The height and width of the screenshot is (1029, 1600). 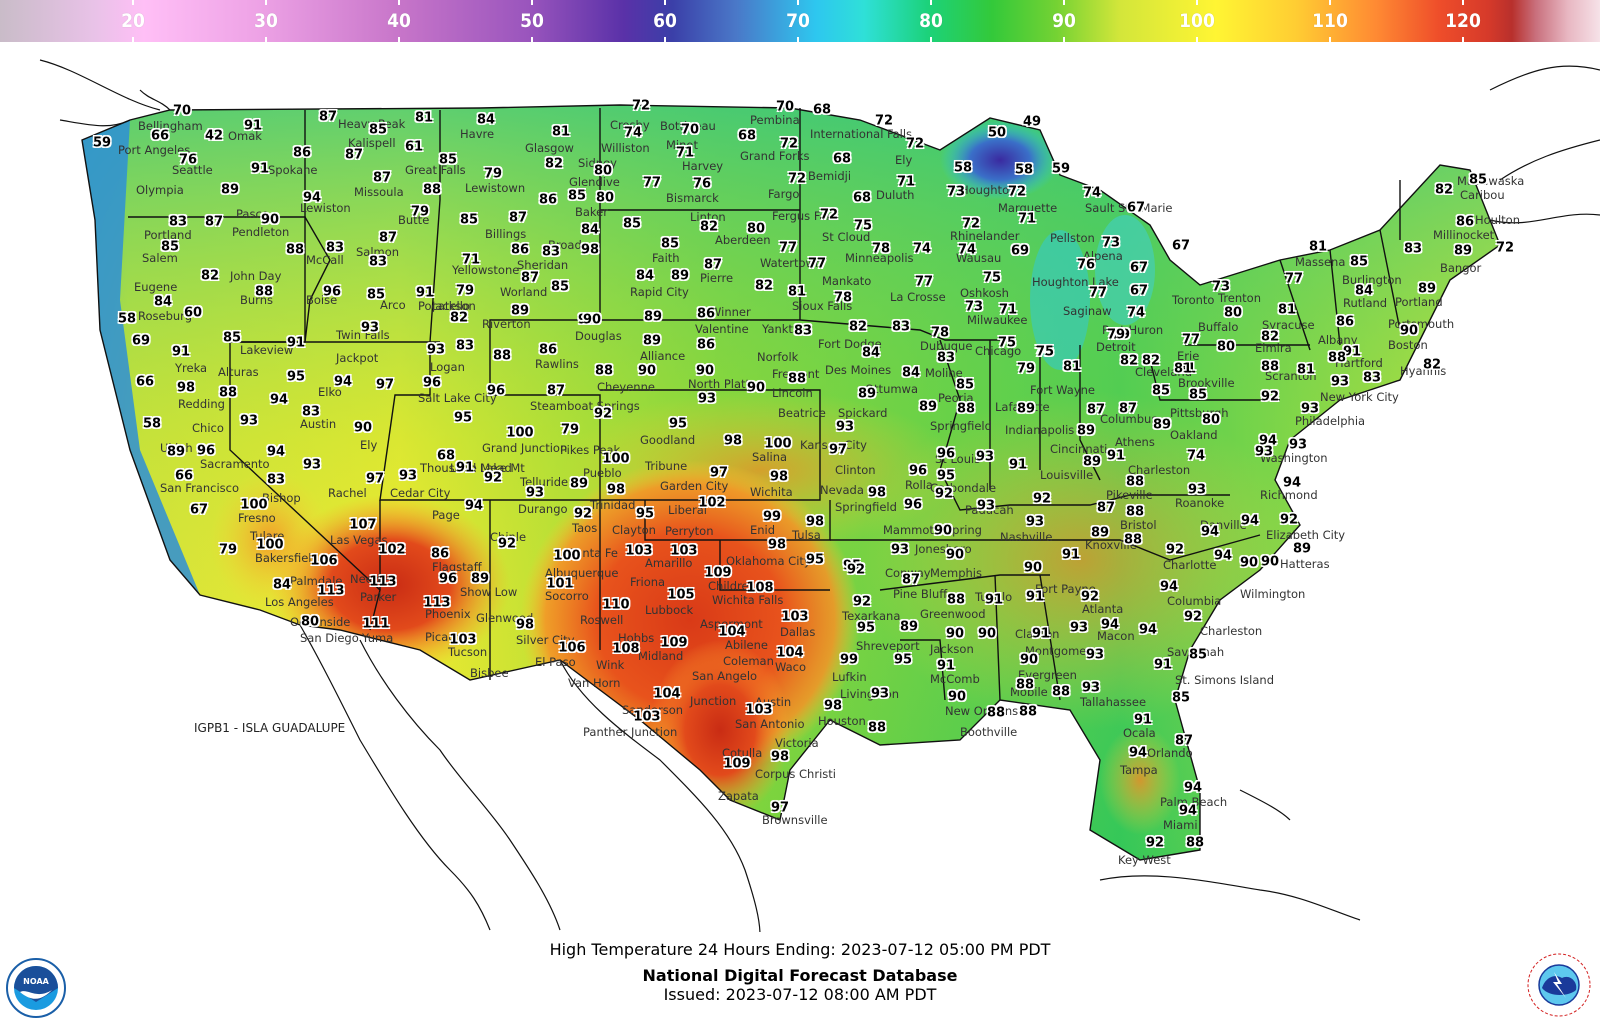 I want to click on station-temperature: 68, so click(x=862, y=198).